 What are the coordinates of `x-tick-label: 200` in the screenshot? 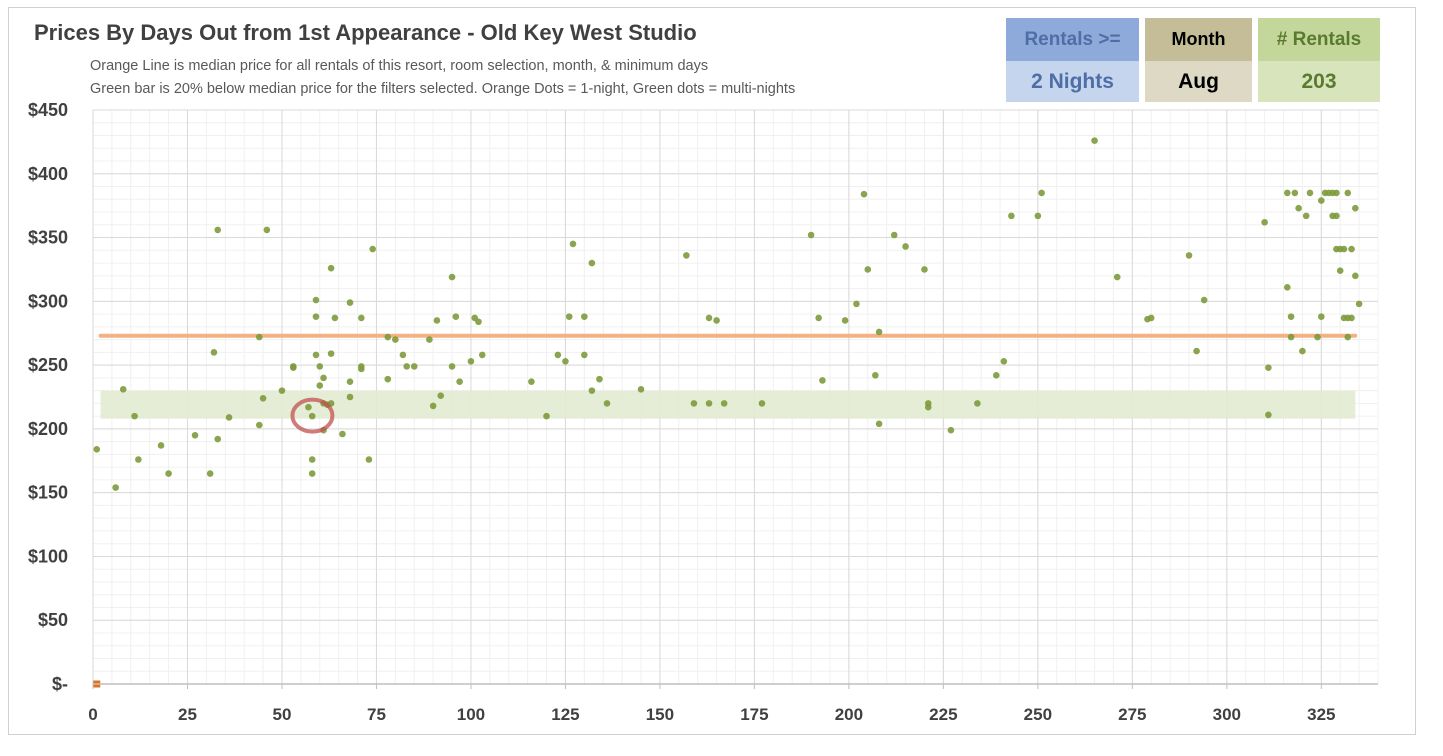 It's located at (849, 714).